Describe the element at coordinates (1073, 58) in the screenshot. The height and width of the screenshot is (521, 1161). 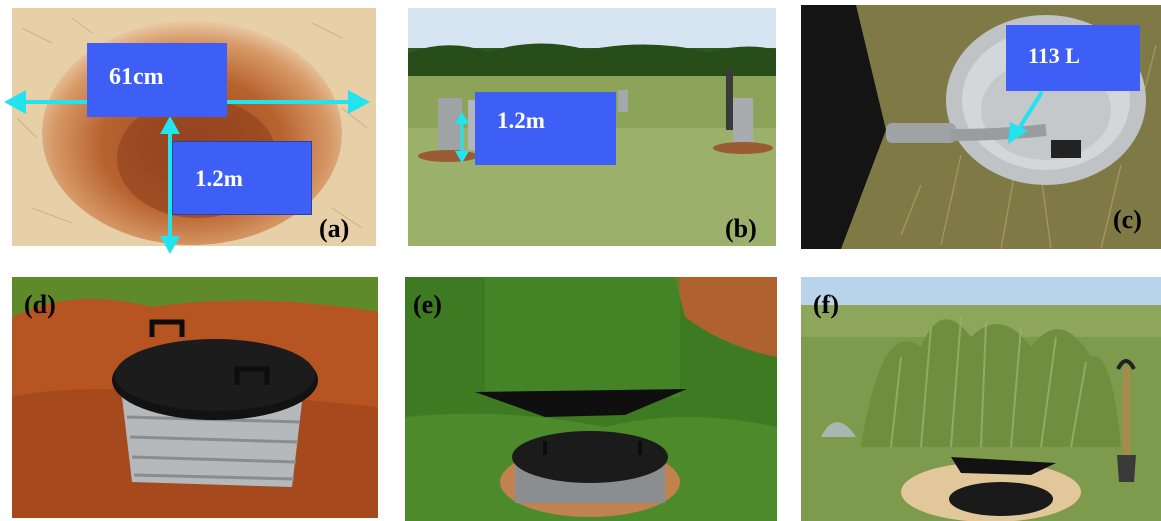
I see `annotation-volume: 113 L` at that location.